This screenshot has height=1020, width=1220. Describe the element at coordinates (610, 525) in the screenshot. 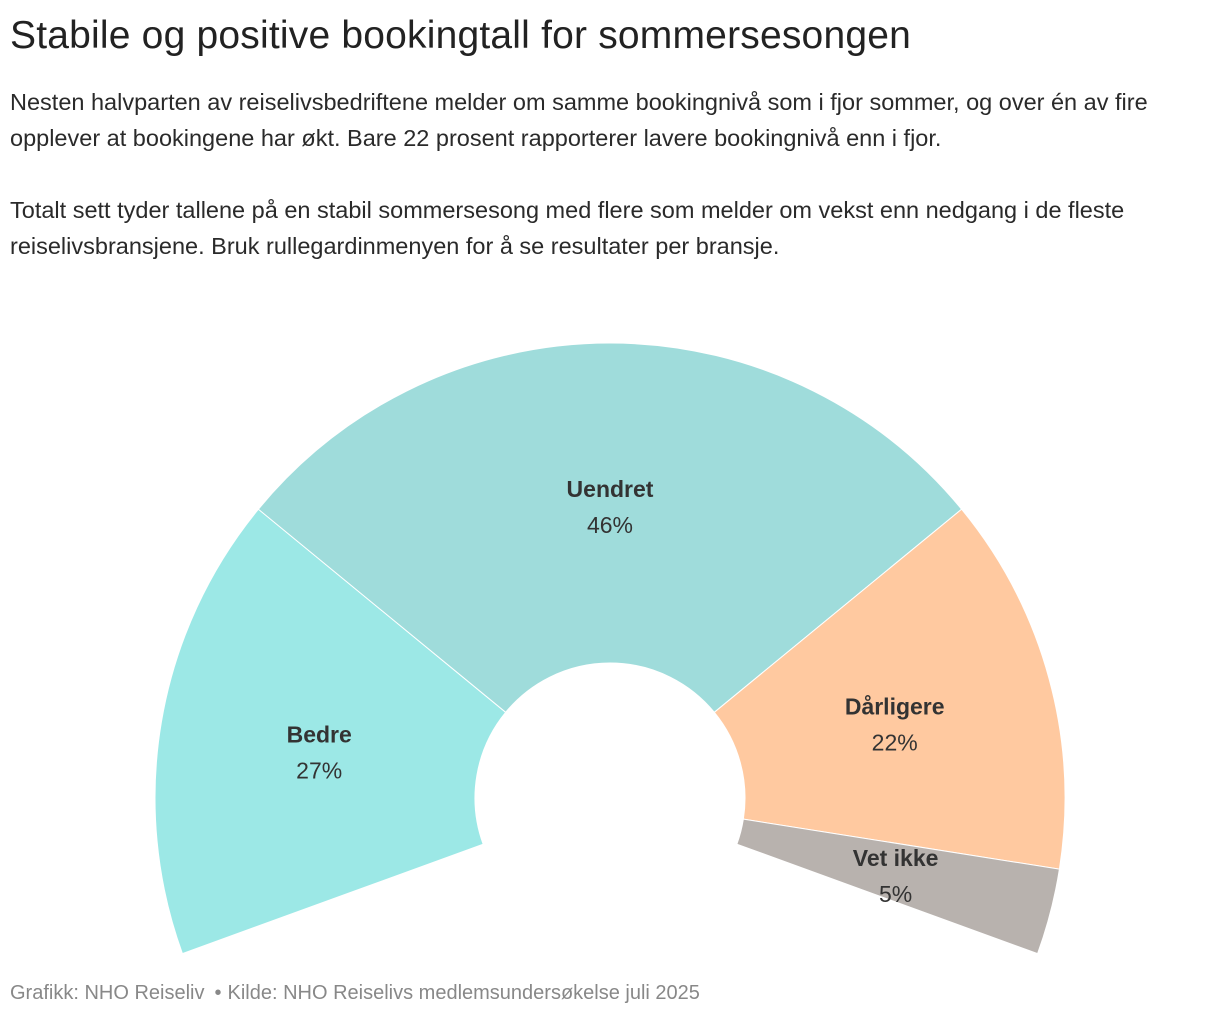

I see `slice-value-label: 46%` at that location.